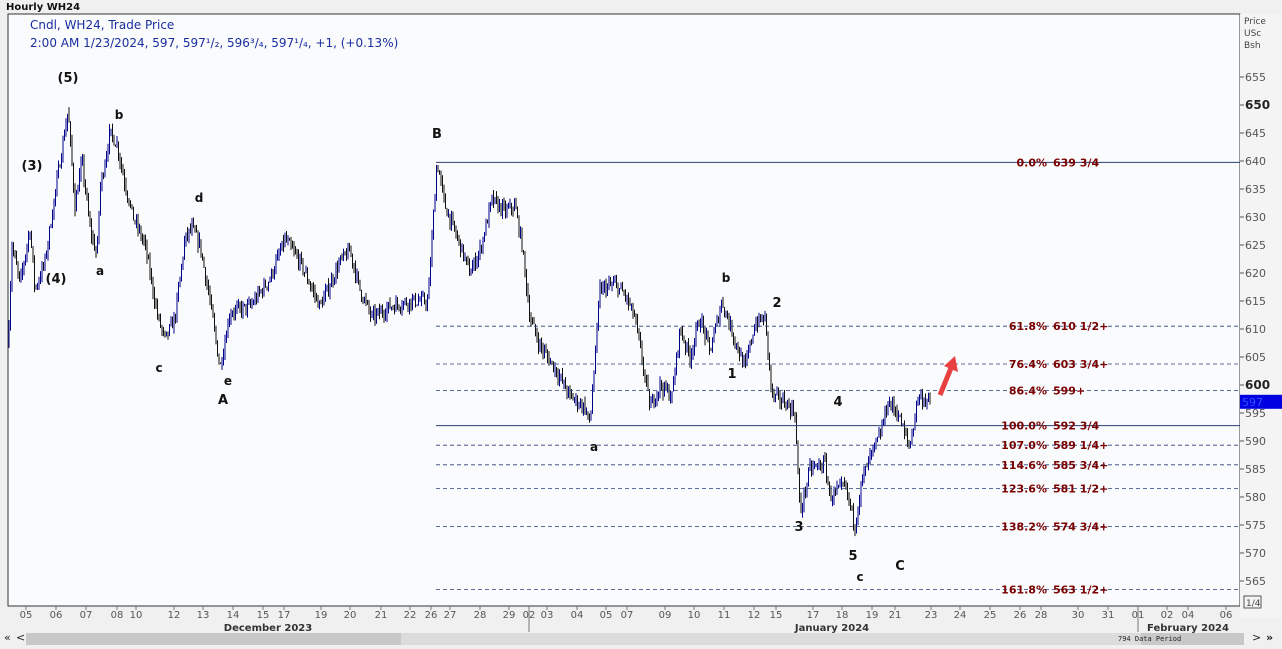 The width and height of the screenshot is (1282, 649). Describe the element at coordinates (771, 639) in the screenshot. I see `scrollbar-thumb` at that location.